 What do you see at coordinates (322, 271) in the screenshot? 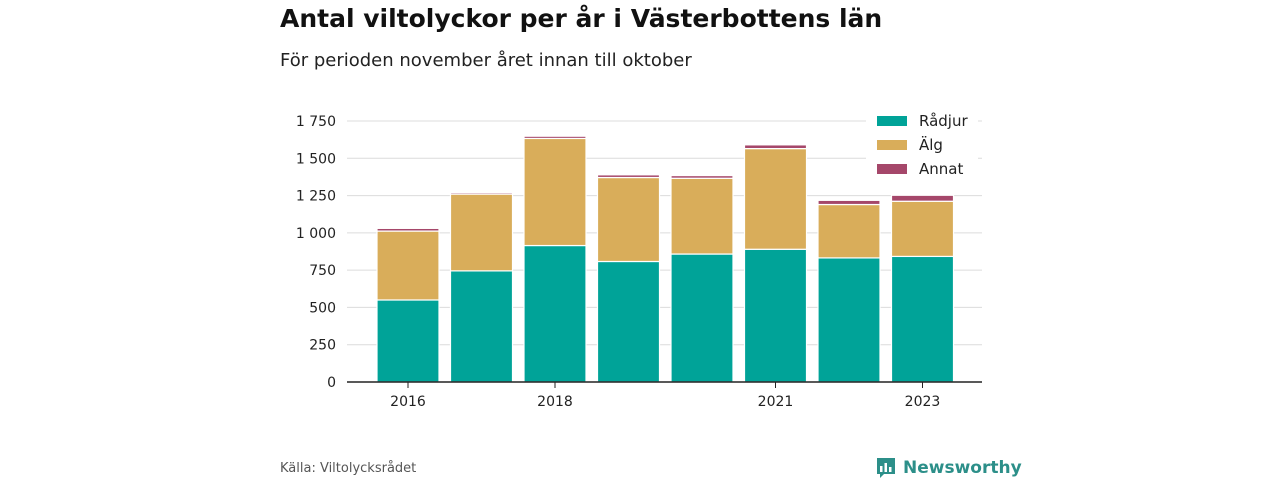
I see `y-tick-label: 750` at bounding box center [322, 271].